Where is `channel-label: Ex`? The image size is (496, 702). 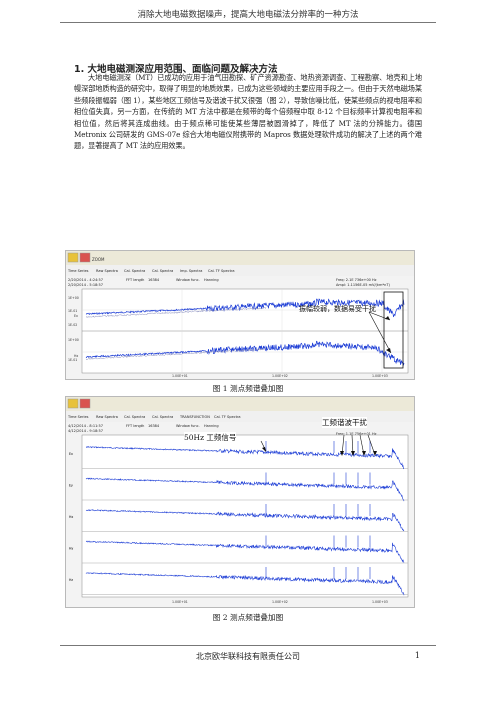 channel-label: Ex is located at coordinates (71, 454).